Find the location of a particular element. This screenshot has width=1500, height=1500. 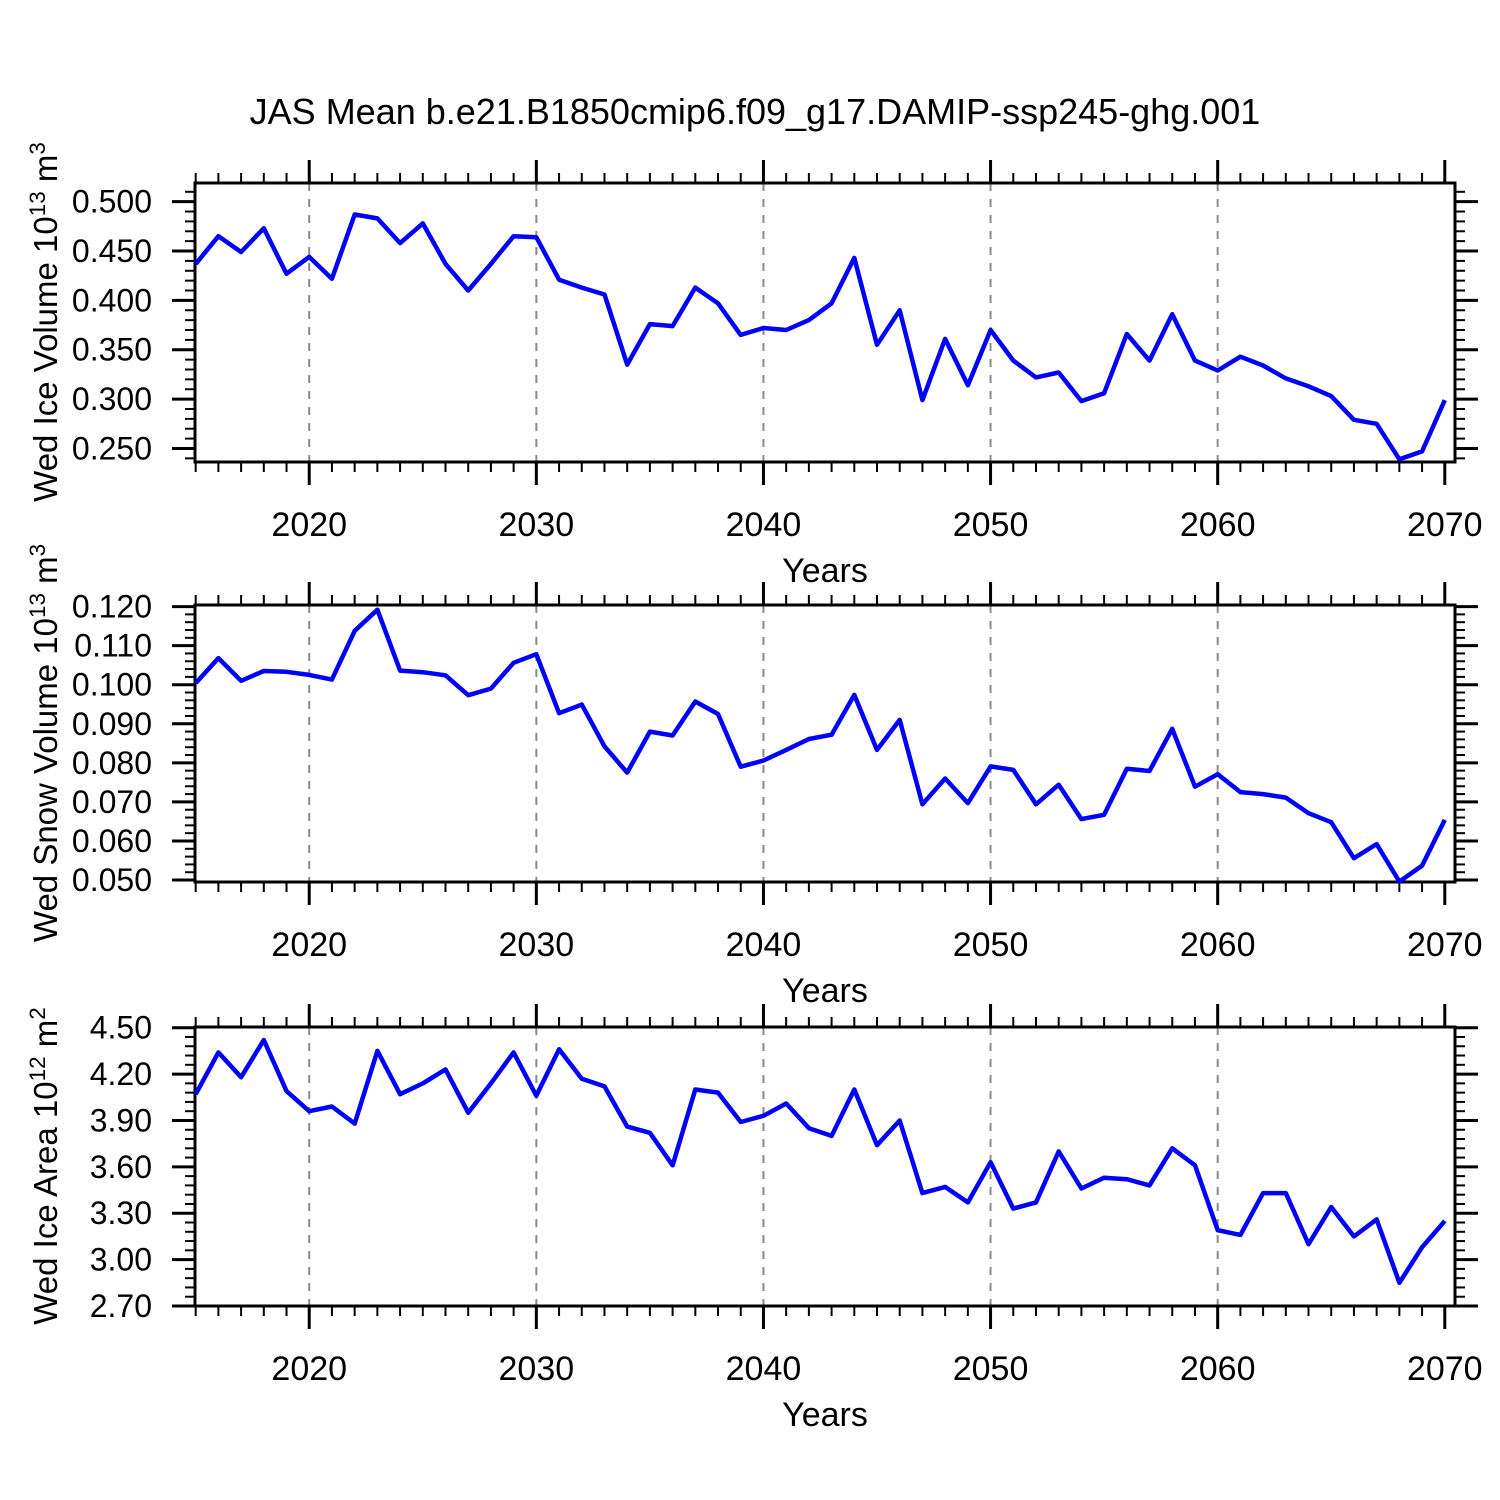

y-tick-label: 0.110 is located at coordinates (113, 646).